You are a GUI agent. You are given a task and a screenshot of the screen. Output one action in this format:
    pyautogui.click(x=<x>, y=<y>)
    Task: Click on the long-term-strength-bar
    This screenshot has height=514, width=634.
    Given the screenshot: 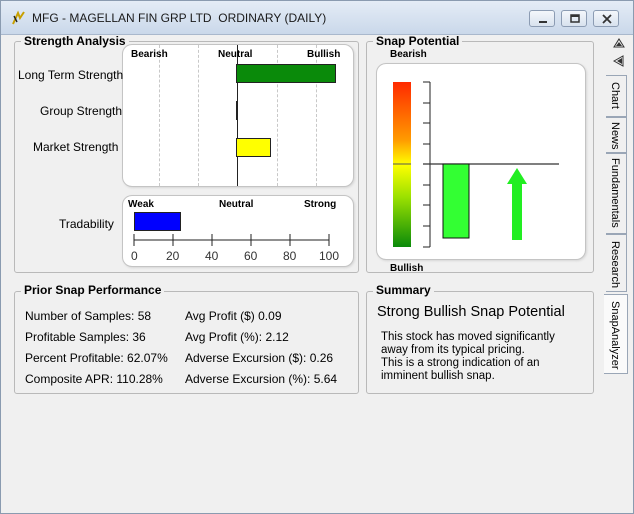 What is the action you would take?
    pyautogui.click(x=286, y=73)
    